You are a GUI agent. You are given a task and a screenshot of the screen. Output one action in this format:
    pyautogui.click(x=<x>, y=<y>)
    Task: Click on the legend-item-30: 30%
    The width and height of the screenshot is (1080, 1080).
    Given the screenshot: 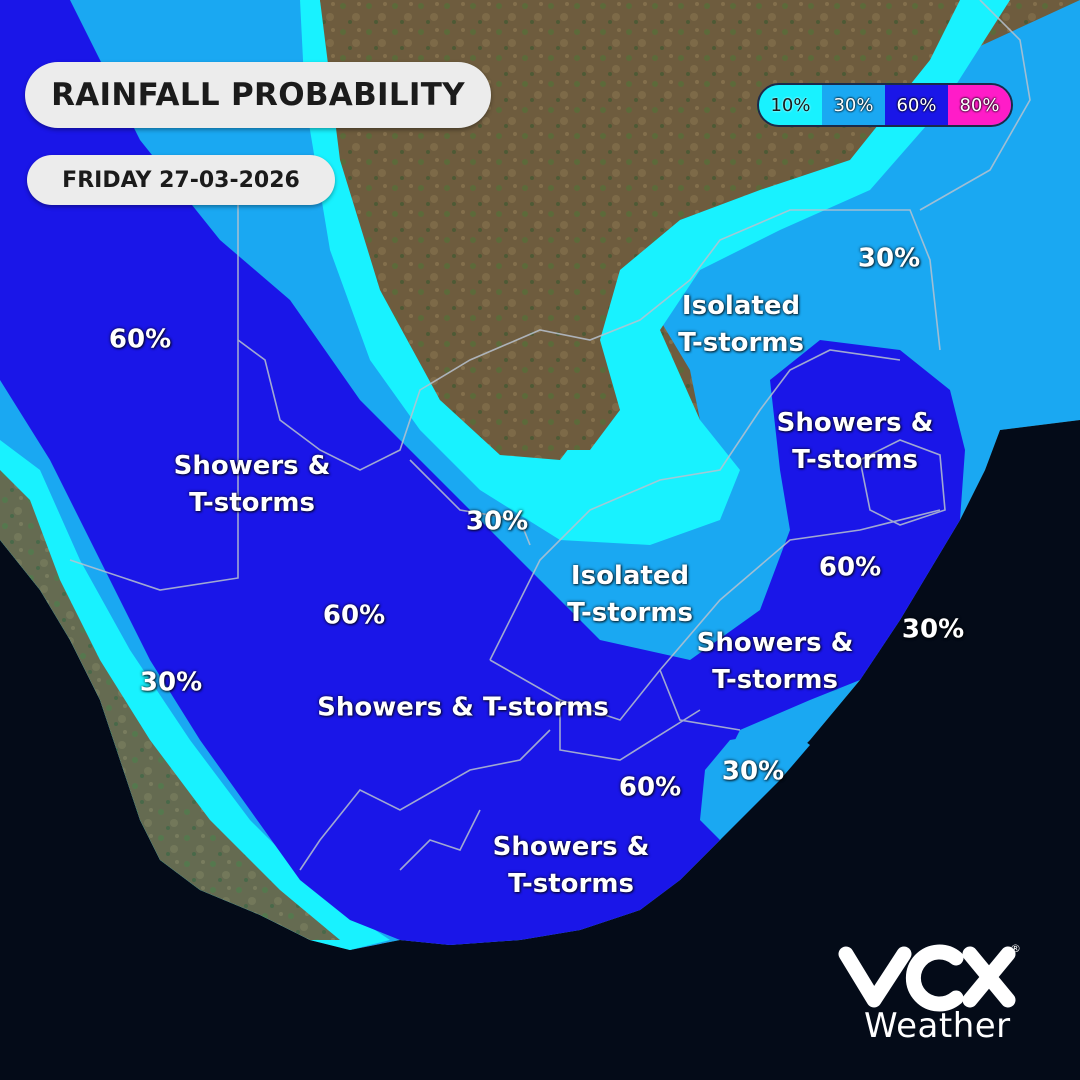 What is the action you would take?
    pyautogui.click(x=853, y=105)
    